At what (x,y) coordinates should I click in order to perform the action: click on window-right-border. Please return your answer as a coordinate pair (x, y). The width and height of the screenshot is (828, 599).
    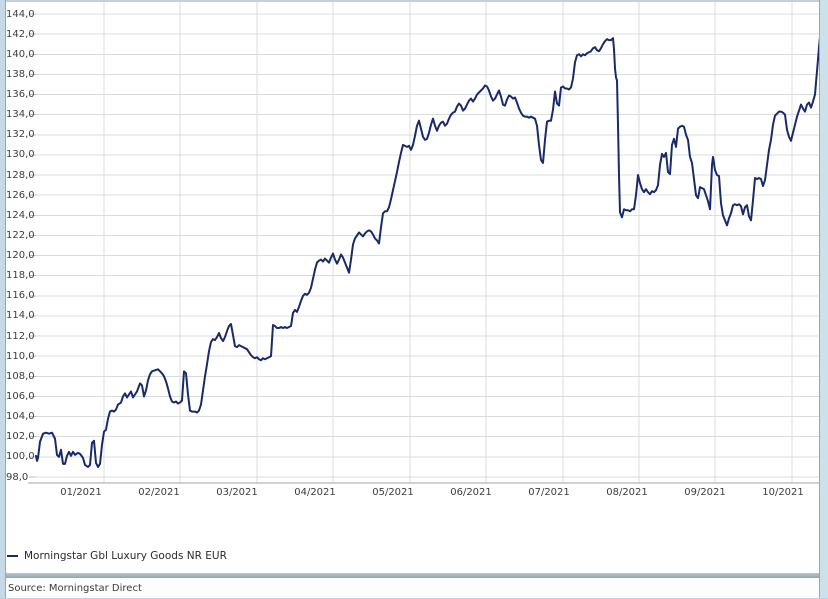
    Looking at the image, I should click on (823, 299).